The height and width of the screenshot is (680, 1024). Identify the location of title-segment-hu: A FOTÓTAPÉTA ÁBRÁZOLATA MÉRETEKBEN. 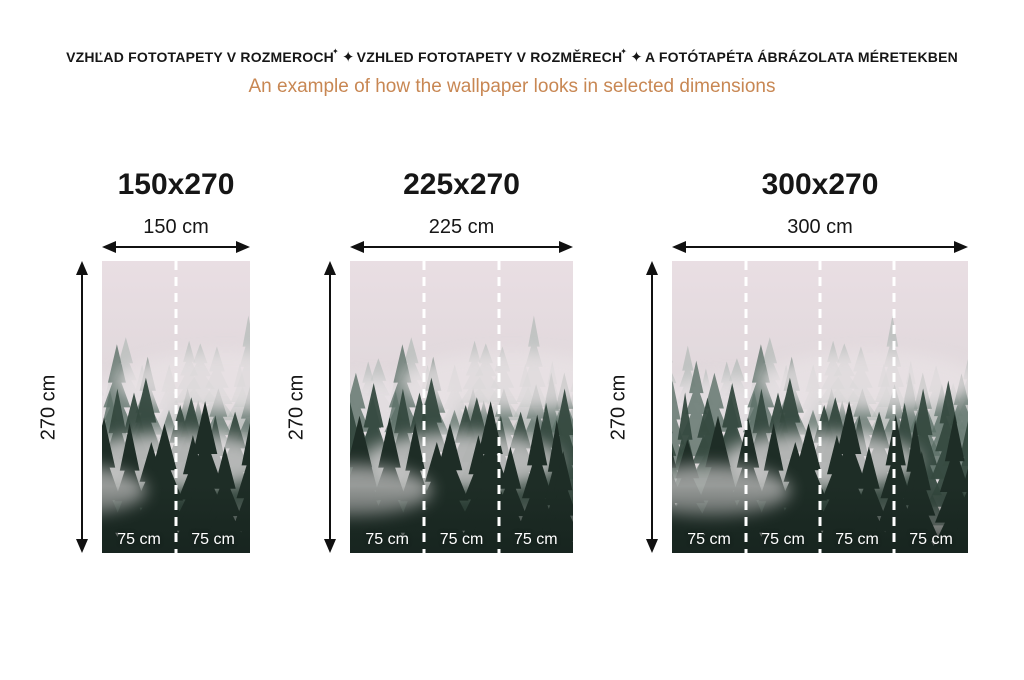
(801, 57).